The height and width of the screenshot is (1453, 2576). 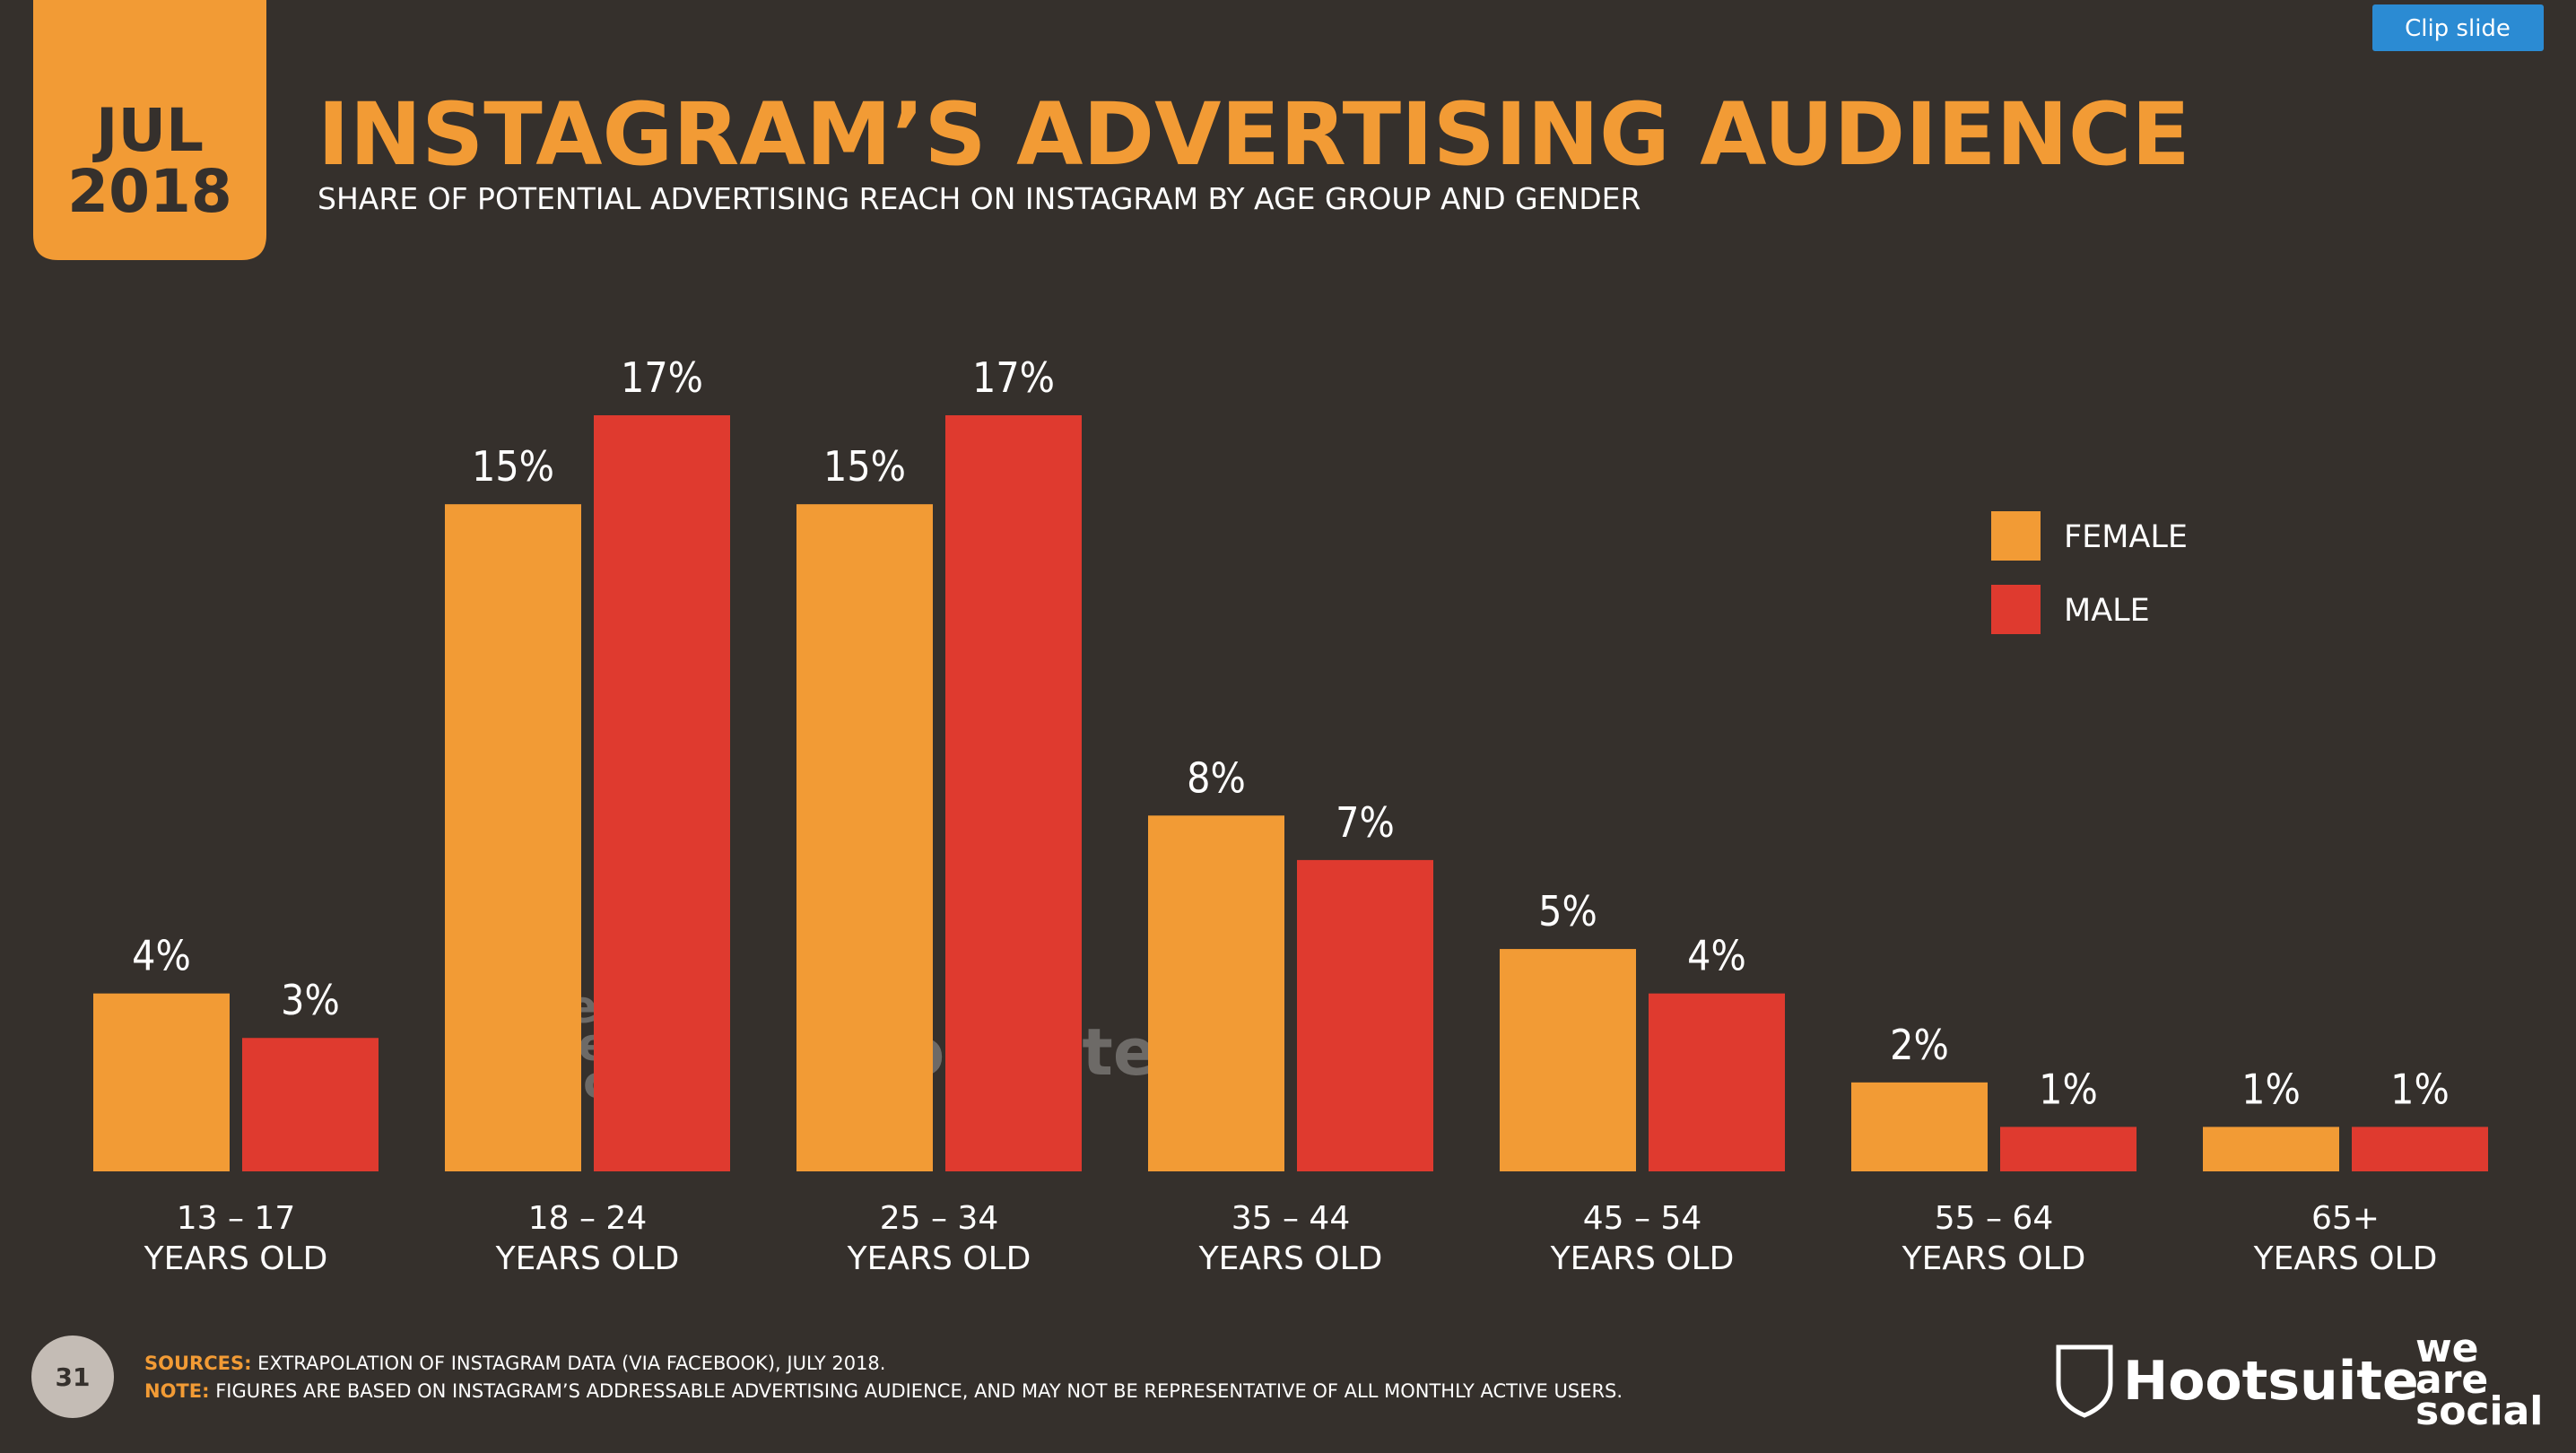 I want to click on value-label: 8%, so click(x=1216, y=777).